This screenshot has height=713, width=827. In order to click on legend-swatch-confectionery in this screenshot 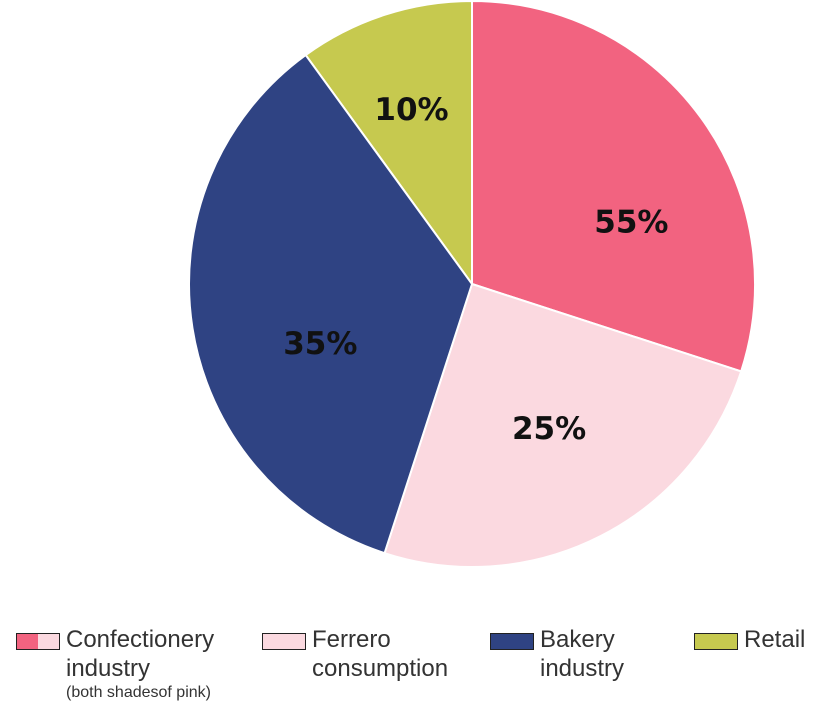, I will do `click(38, 641)`.